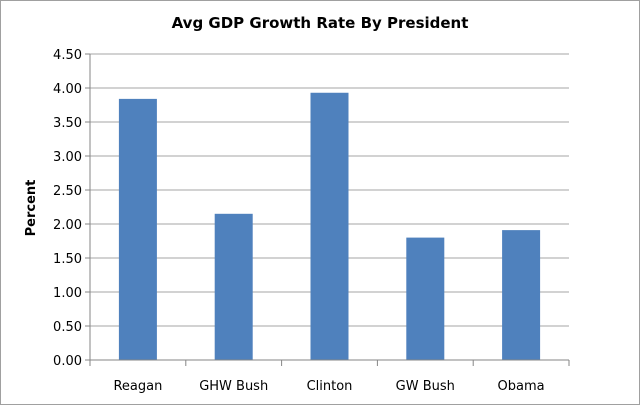  I want to click on y-tick-label: 3.00, so click(67, 157).